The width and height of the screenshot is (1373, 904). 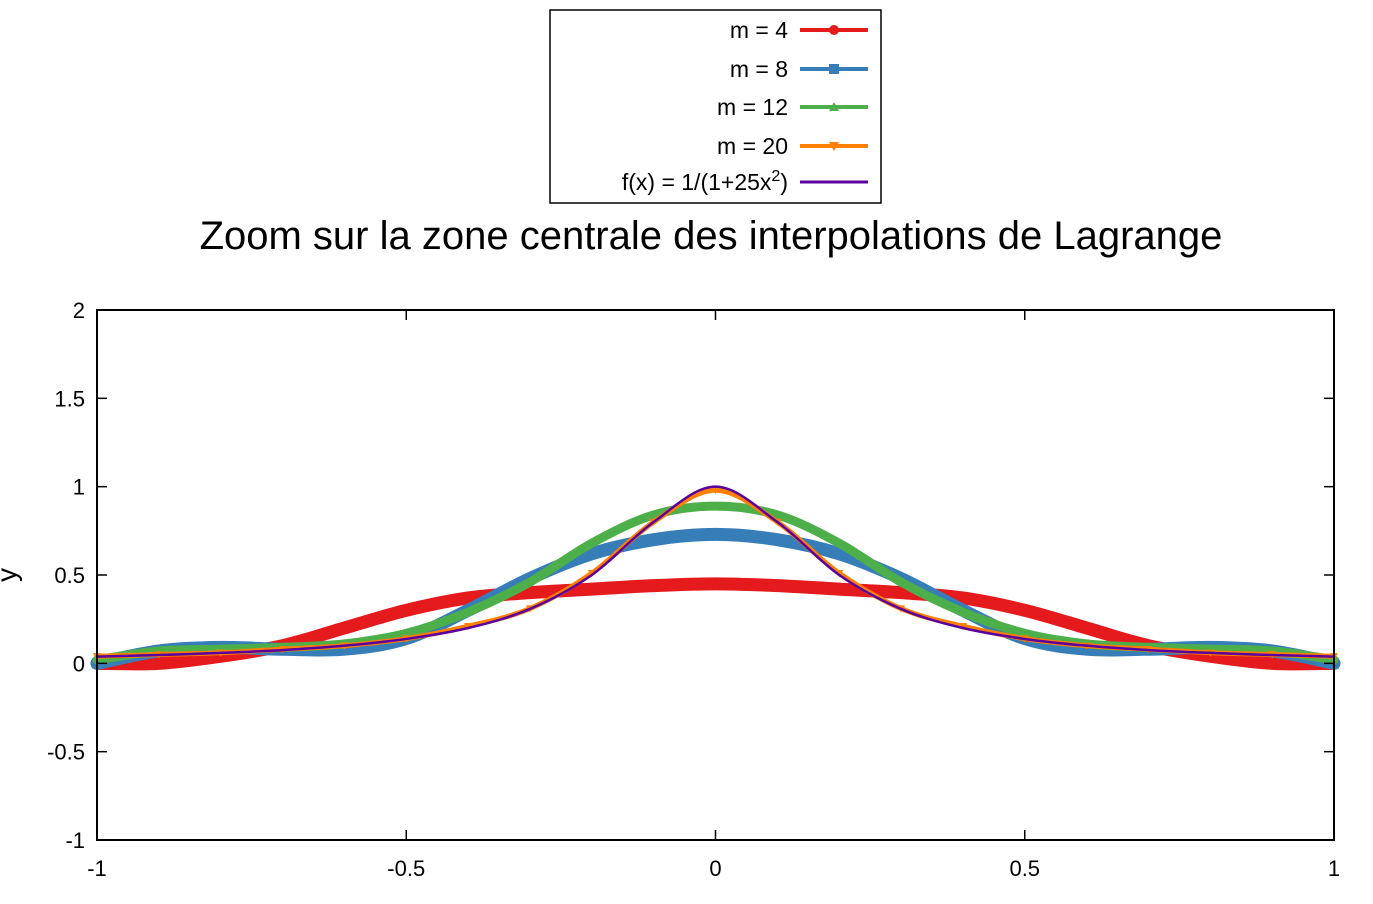 I want to click on y-tick-label: 2, so click(x=79, y=310).